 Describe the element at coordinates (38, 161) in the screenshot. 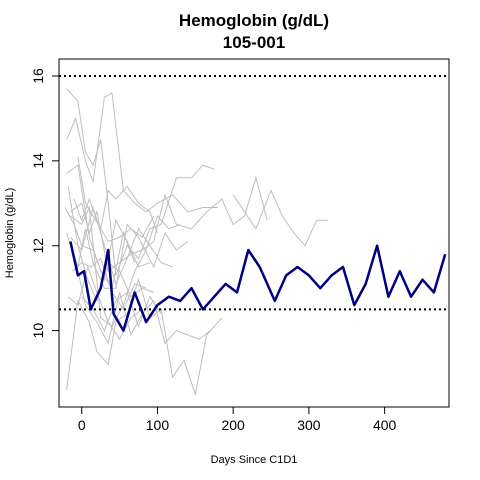

I see `y-tick-label: 14` at that location.